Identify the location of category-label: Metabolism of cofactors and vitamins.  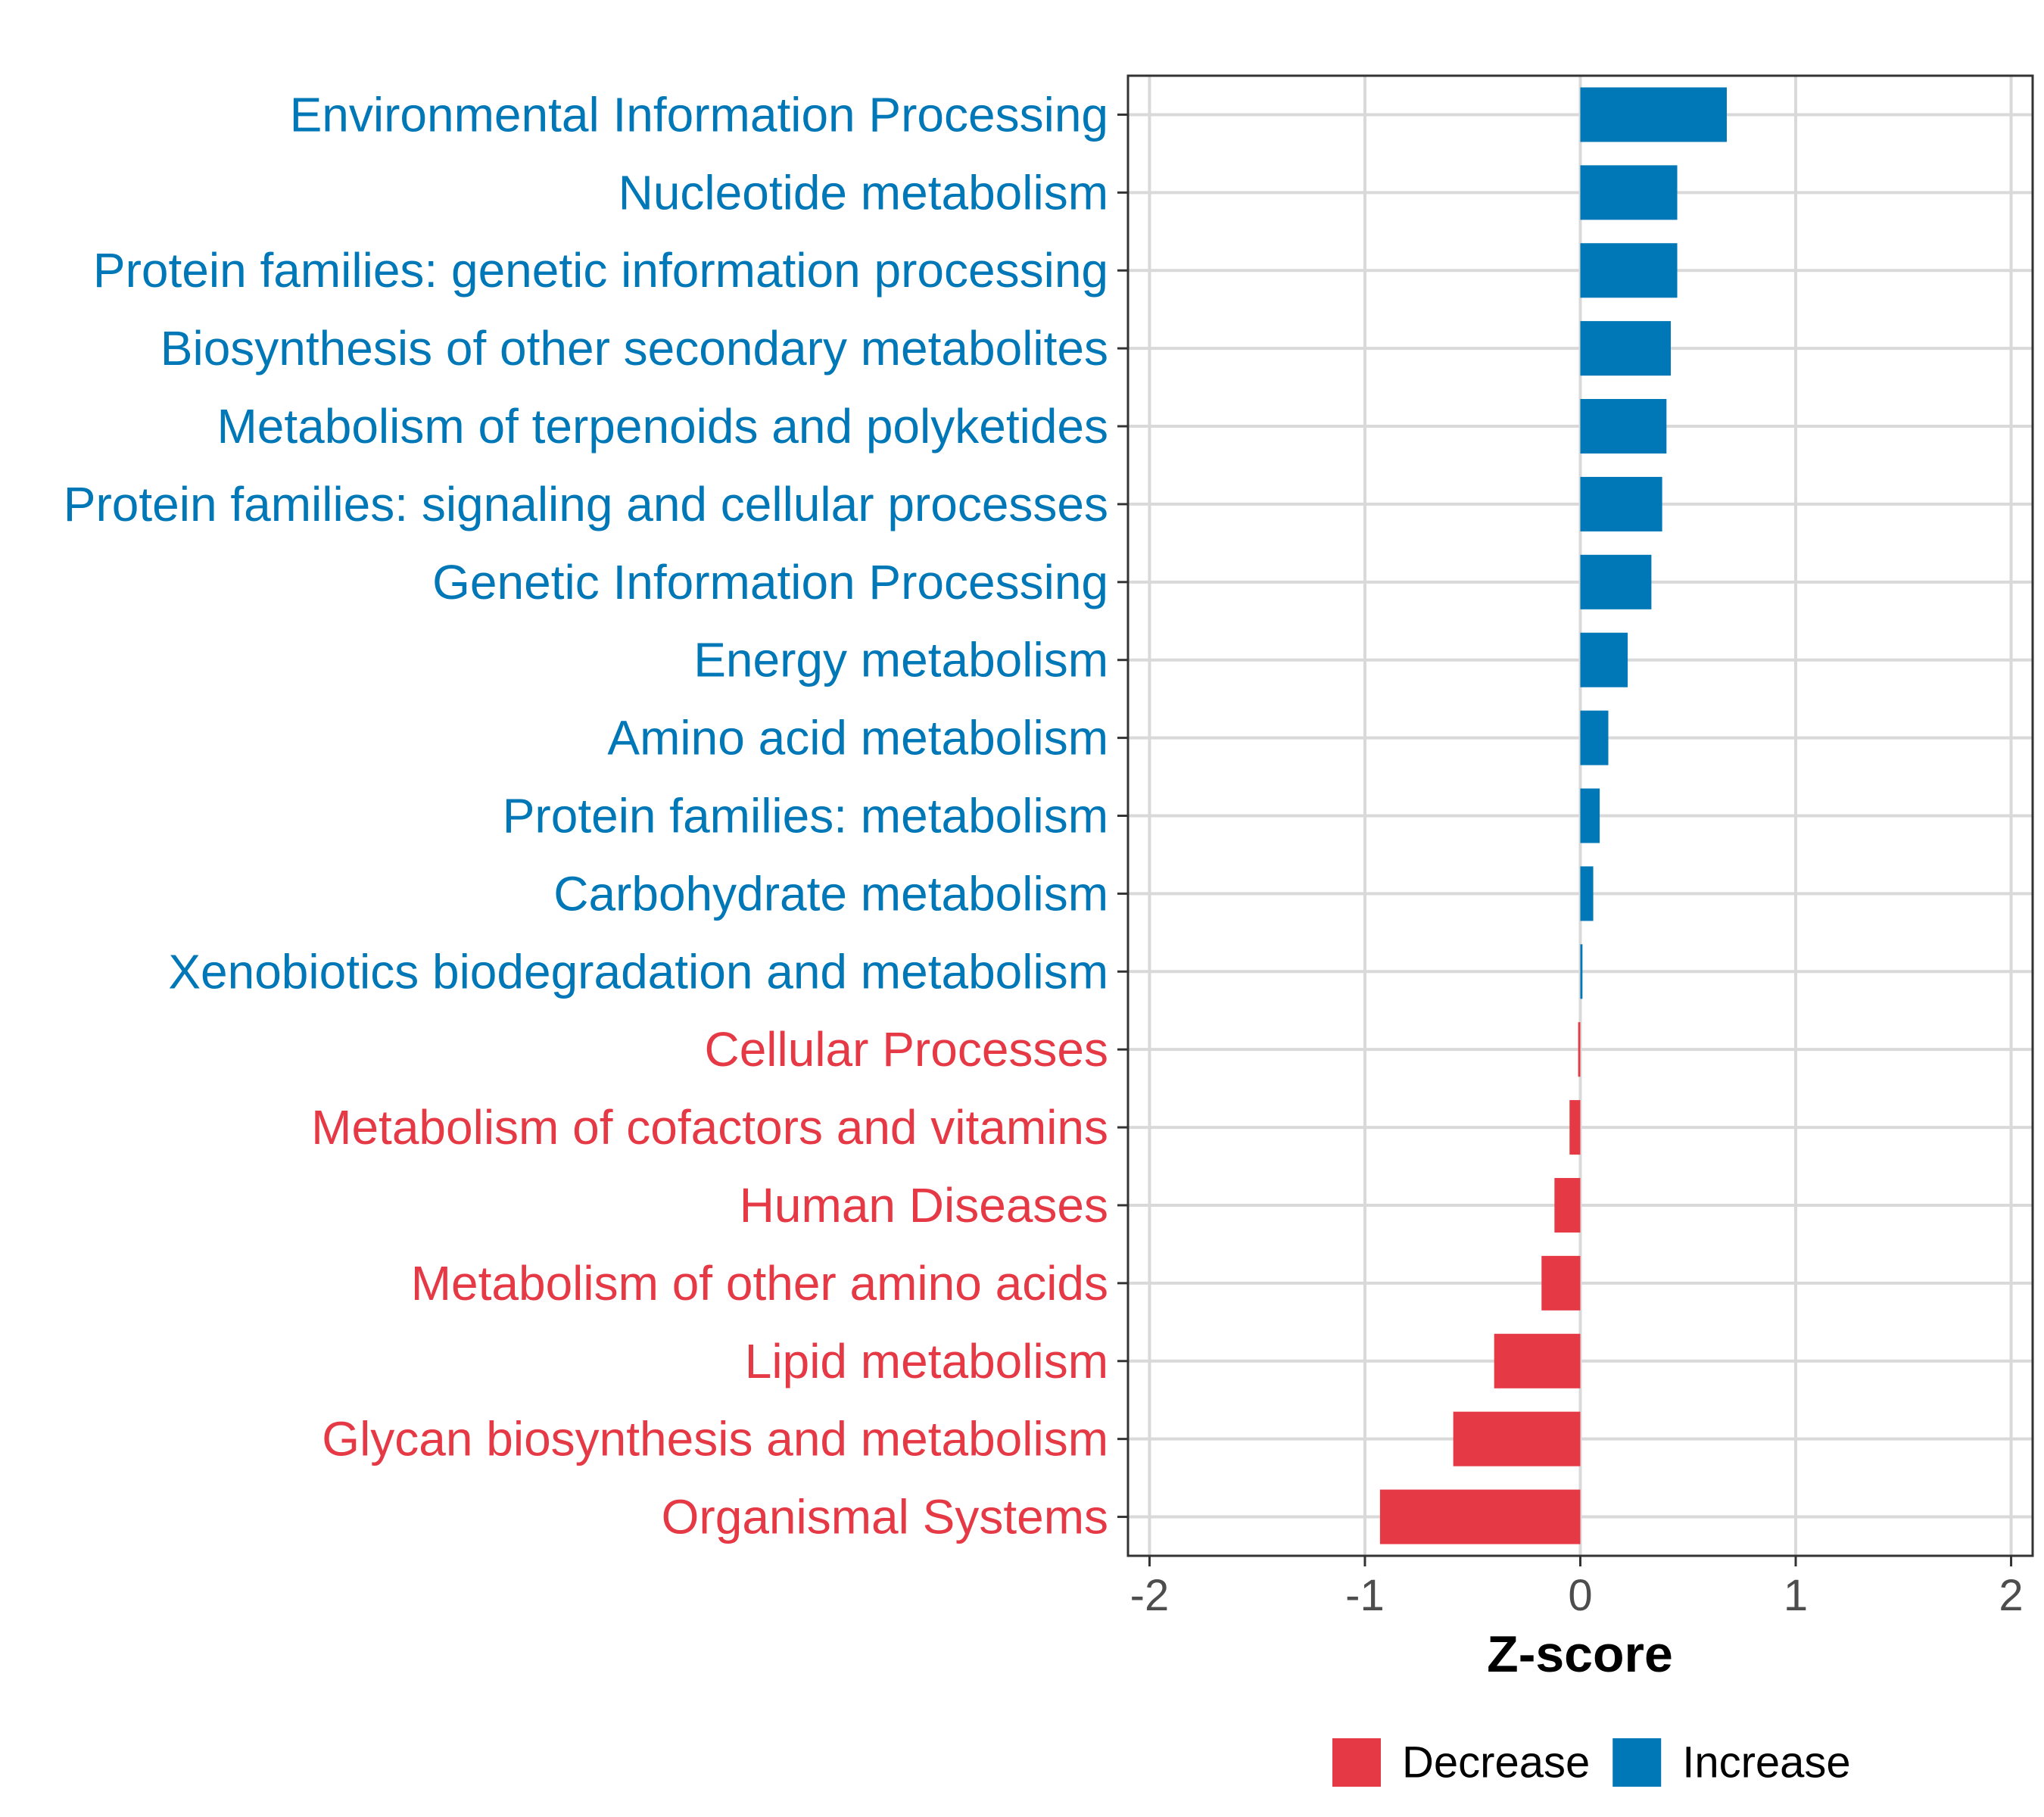
(709, 1127).